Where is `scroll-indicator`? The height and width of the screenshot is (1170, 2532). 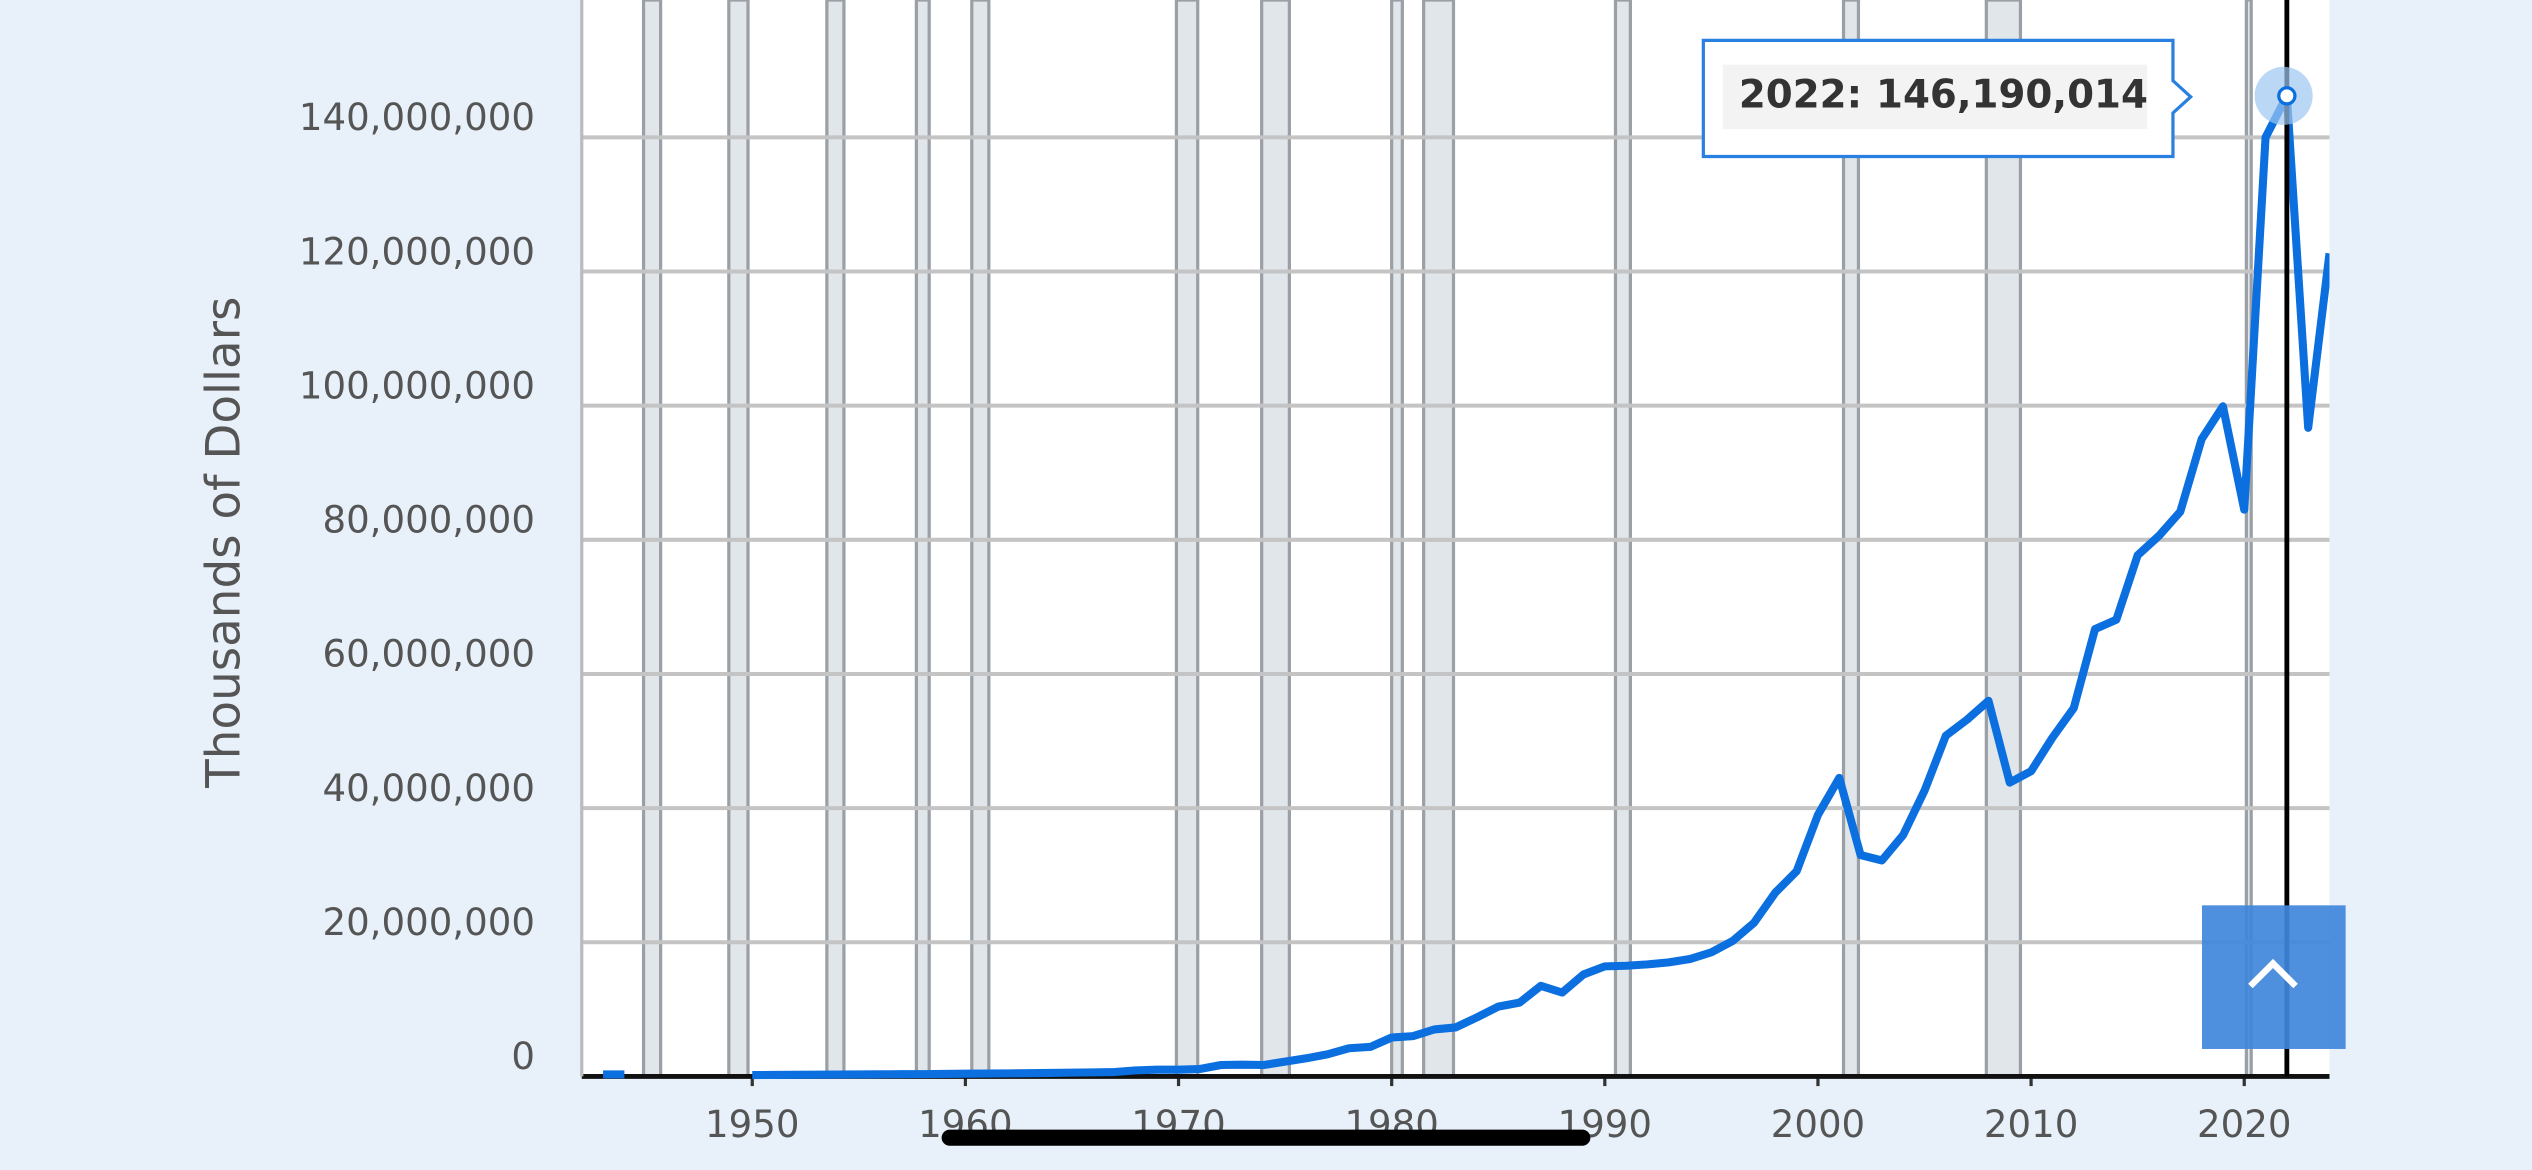 scroll-indicator is located at coordinates (1266, 1137).